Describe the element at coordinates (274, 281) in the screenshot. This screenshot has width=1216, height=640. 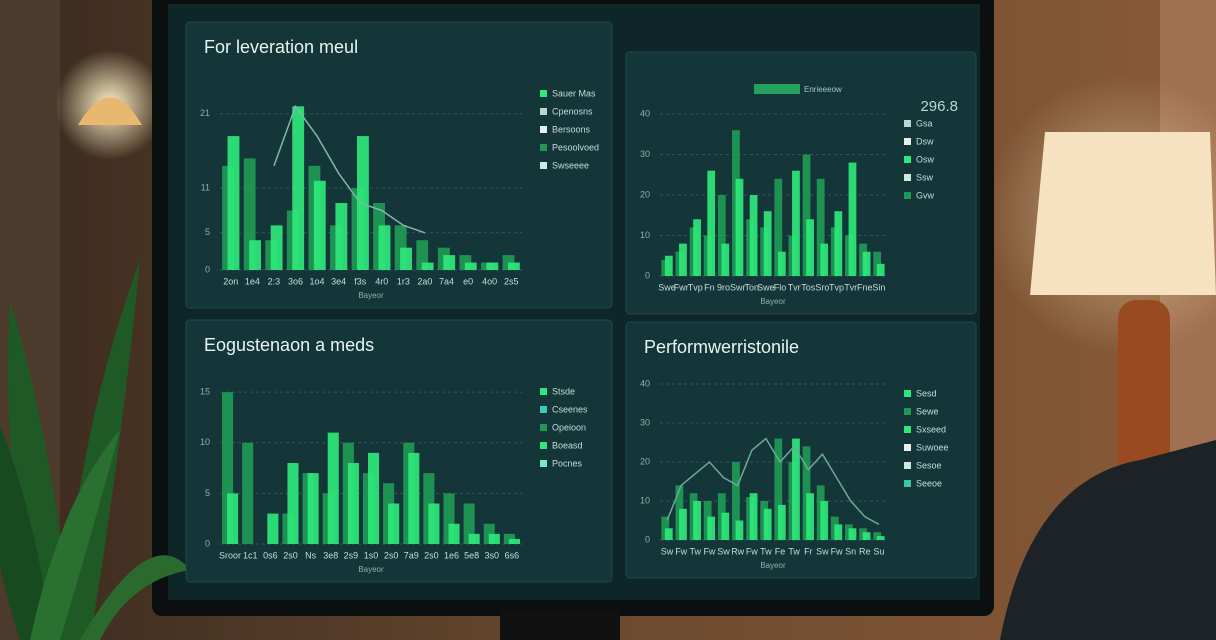
I see `x-tick-label: 2:3` at that location.